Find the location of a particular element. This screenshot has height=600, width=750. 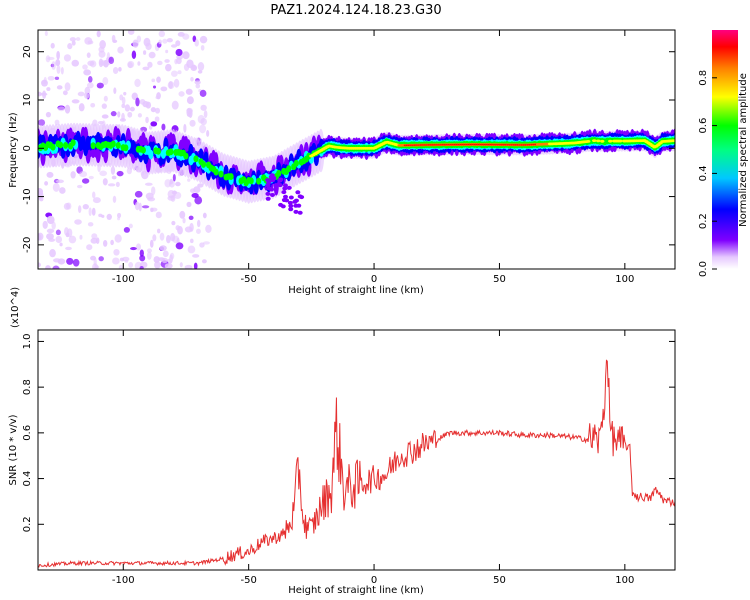

snr-xtick-label: 100 is located at coordinates (624, 580).